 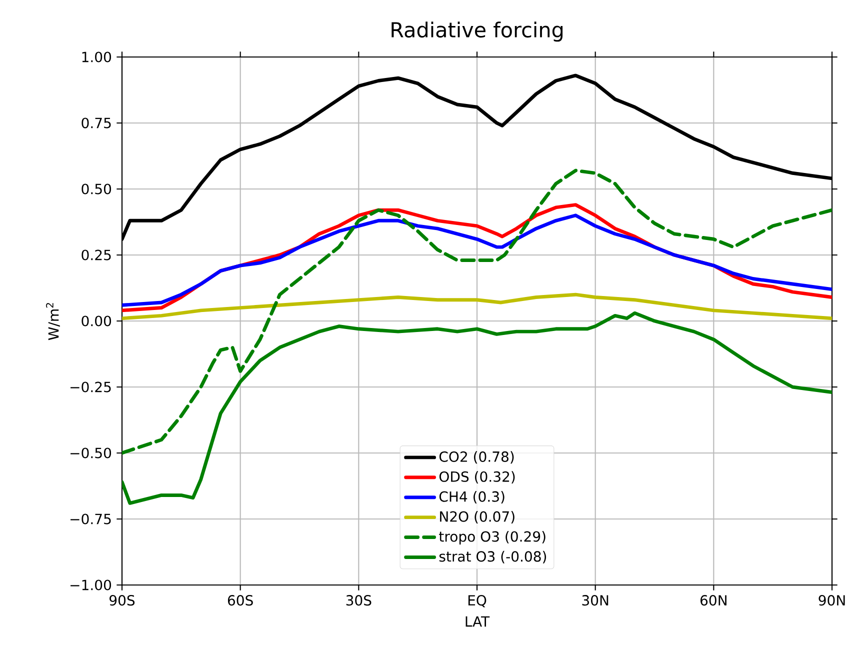 What do you see at coordinates (90, 387) in the screenshot?
I see `y-tick-label: −0.25` at bounding box center [90, 387].